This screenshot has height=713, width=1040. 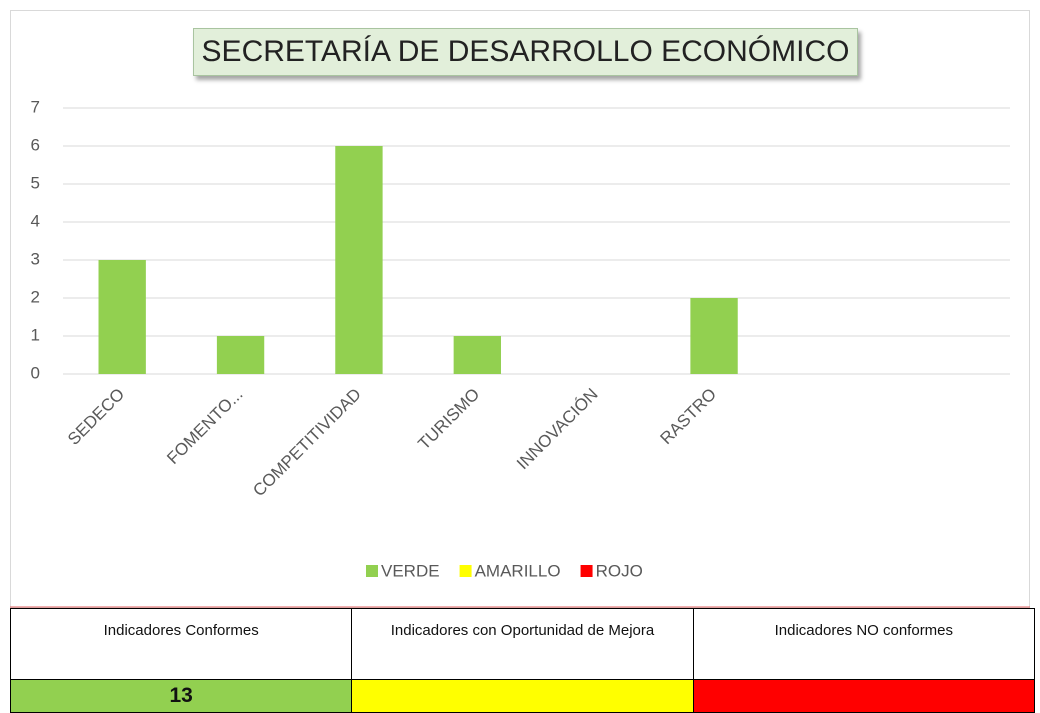 What do you see at coordinates (35, 106) in the screenshot?
I see `y-tick-label: 7` at bounding box center [35, 106].